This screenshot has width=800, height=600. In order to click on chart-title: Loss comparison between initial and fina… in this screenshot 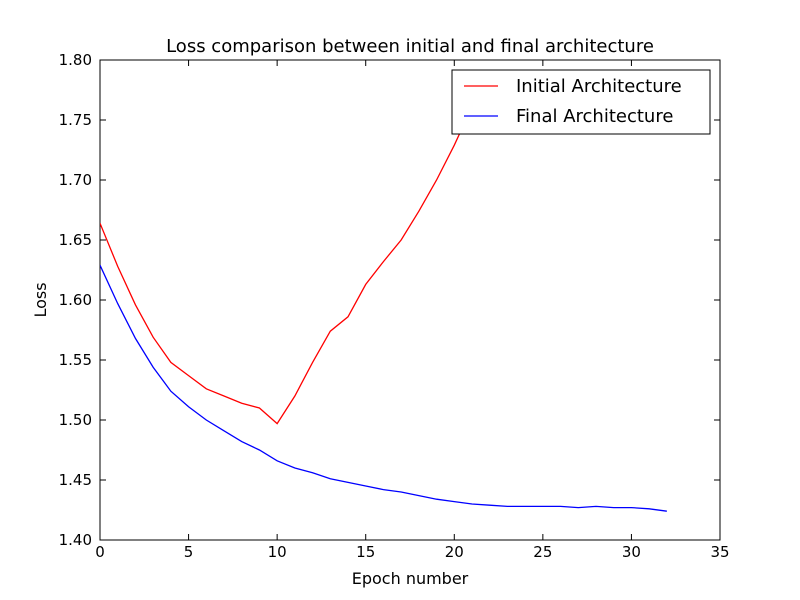, I will do `click(410, 46)`.